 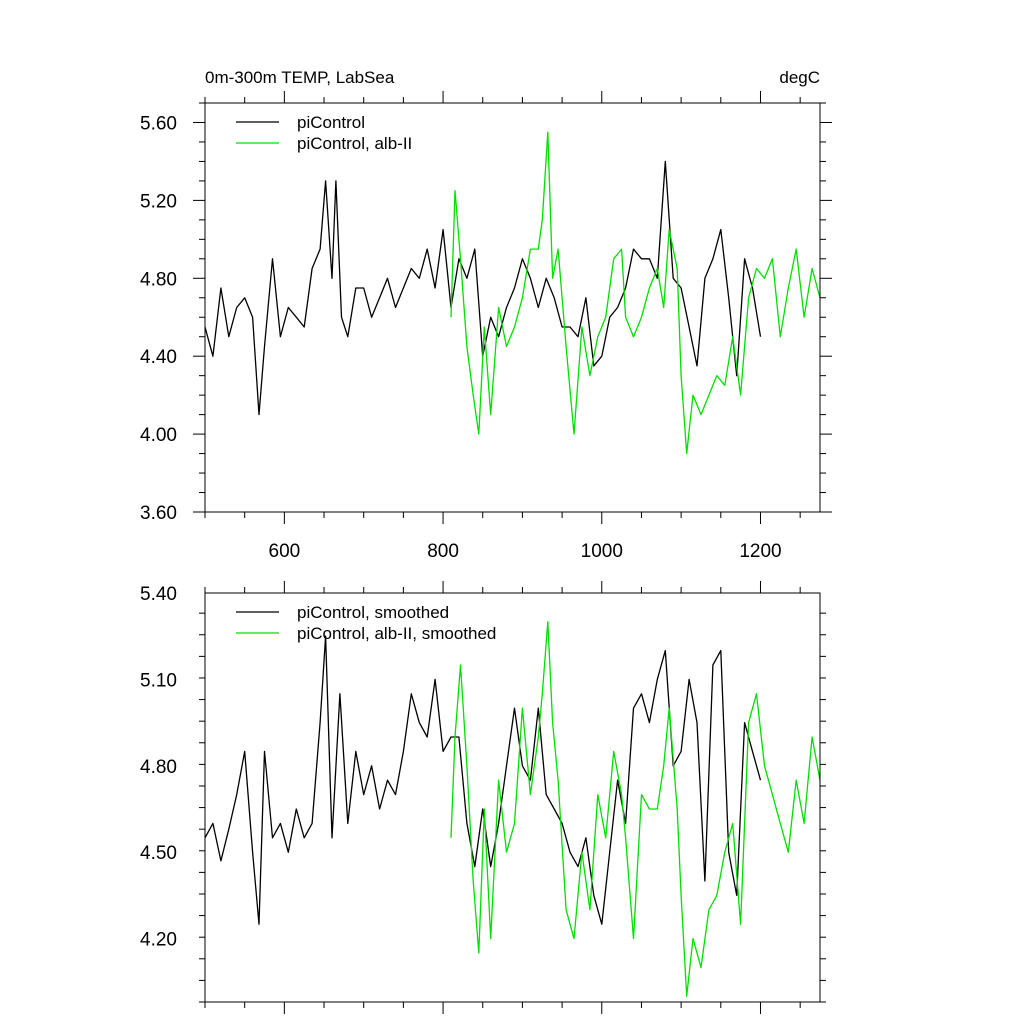 What do you see at coordinates (158, 201) in the screenshot?
I see `y-tick-label: 5.20` at bounding box center [158, 201].